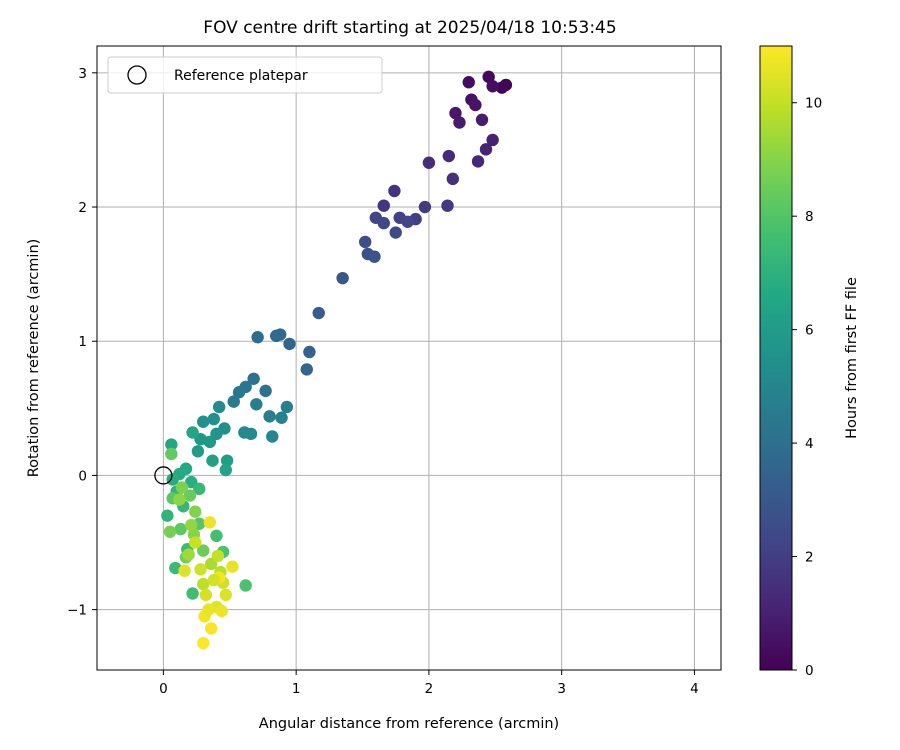 Image resolution: width=900 pixels, height=750 pixels. What do you see at coordinates (77, 611) in the screenshot?
I see `y-tick-label: −1` at bounding box center [77, 611].